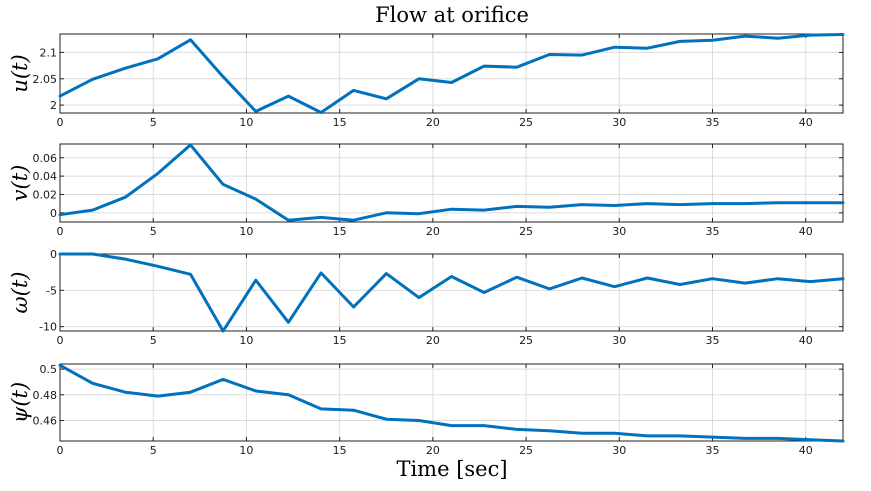 The image size is (871, 491). I want to click on y-tick-label: 2, so click(53, 105).